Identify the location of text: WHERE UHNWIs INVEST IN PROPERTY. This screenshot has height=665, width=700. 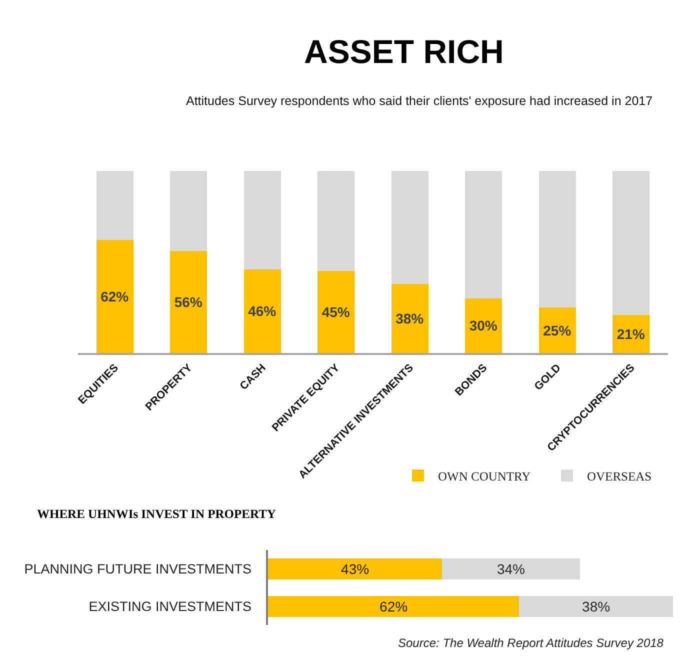
(156, 514).